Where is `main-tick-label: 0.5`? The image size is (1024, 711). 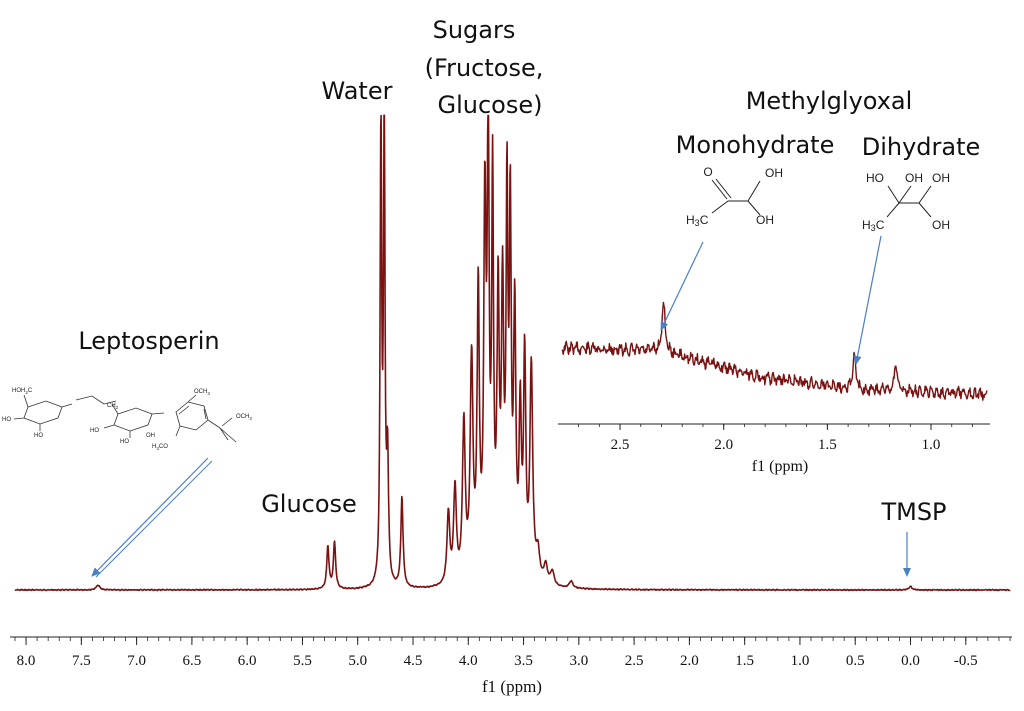
main-tick-label: 0.5 is located at coordinates (855, 661).